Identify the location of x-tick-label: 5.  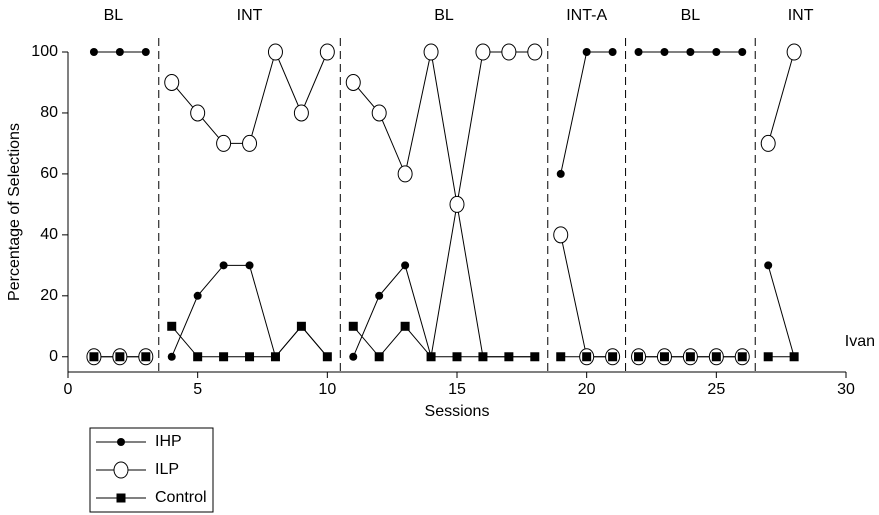
(197, 389).